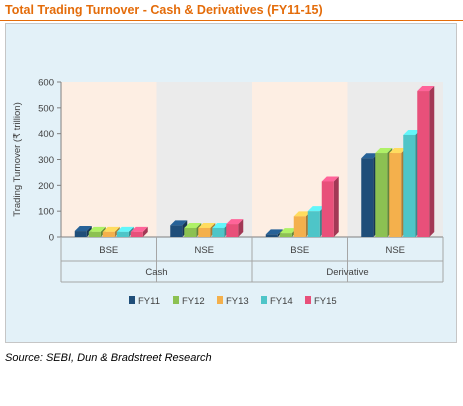  Describe the element at coordinates (231, 20) in the screenshot. I see `title-divider` at that location.